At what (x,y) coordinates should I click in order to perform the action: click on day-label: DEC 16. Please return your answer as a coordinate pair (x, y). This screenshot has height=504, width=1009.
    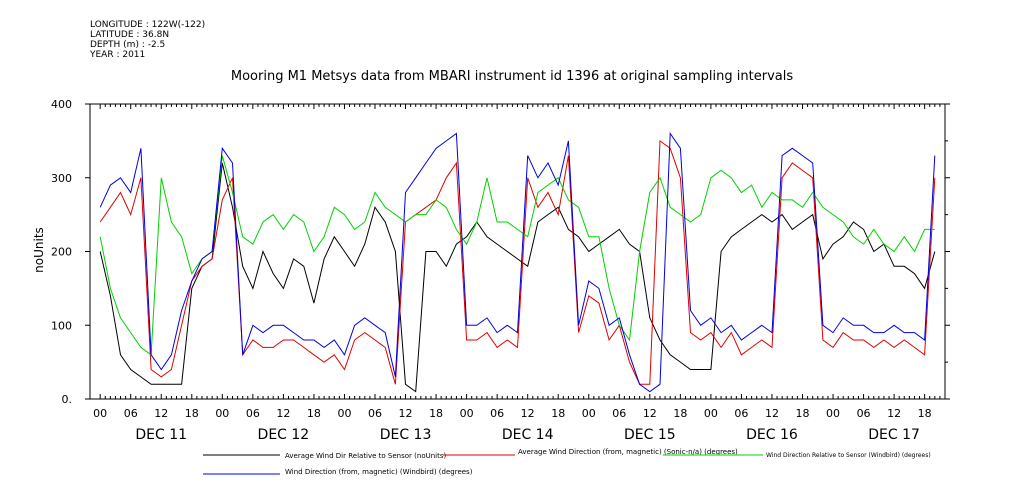
    Looking at the image, I should click on (772, 435).